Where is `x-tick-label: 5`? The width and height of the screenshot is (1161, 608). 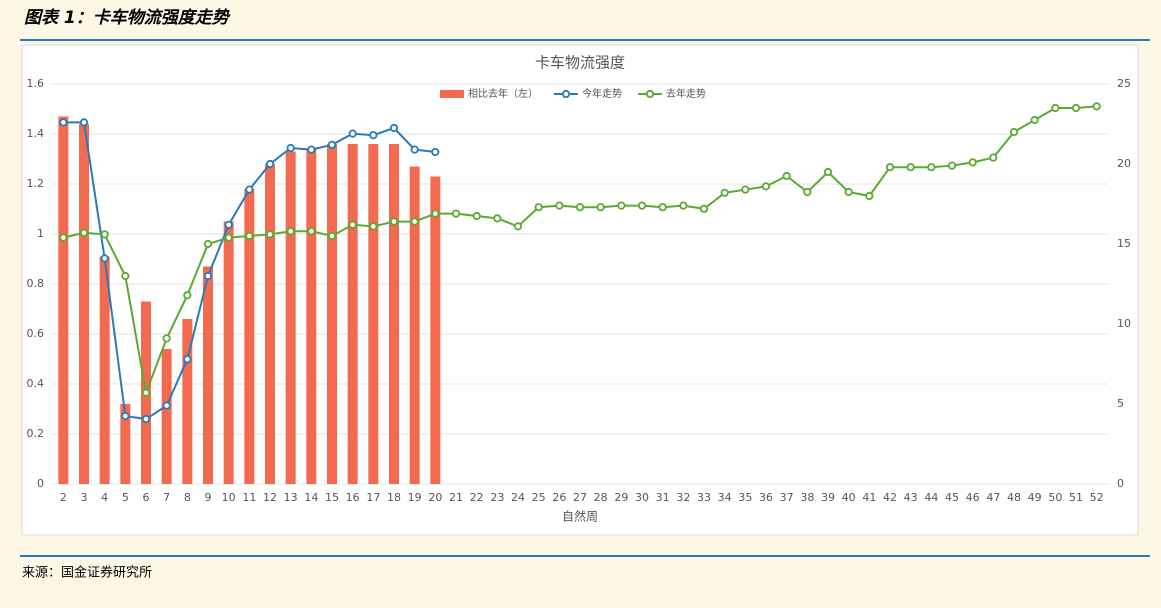 x-tick-label: 5 is located at coordinates (125, 497).